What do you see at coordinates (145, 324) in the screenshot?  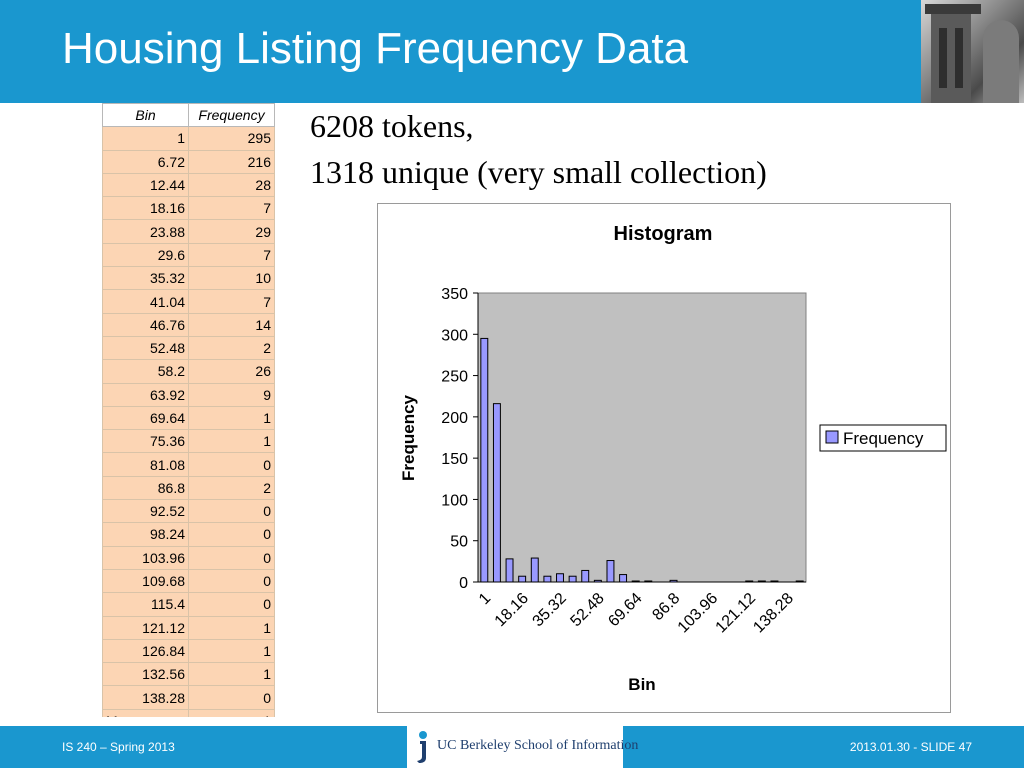 I see `bin-cell: 46.76` at bounding box center [145, 324].